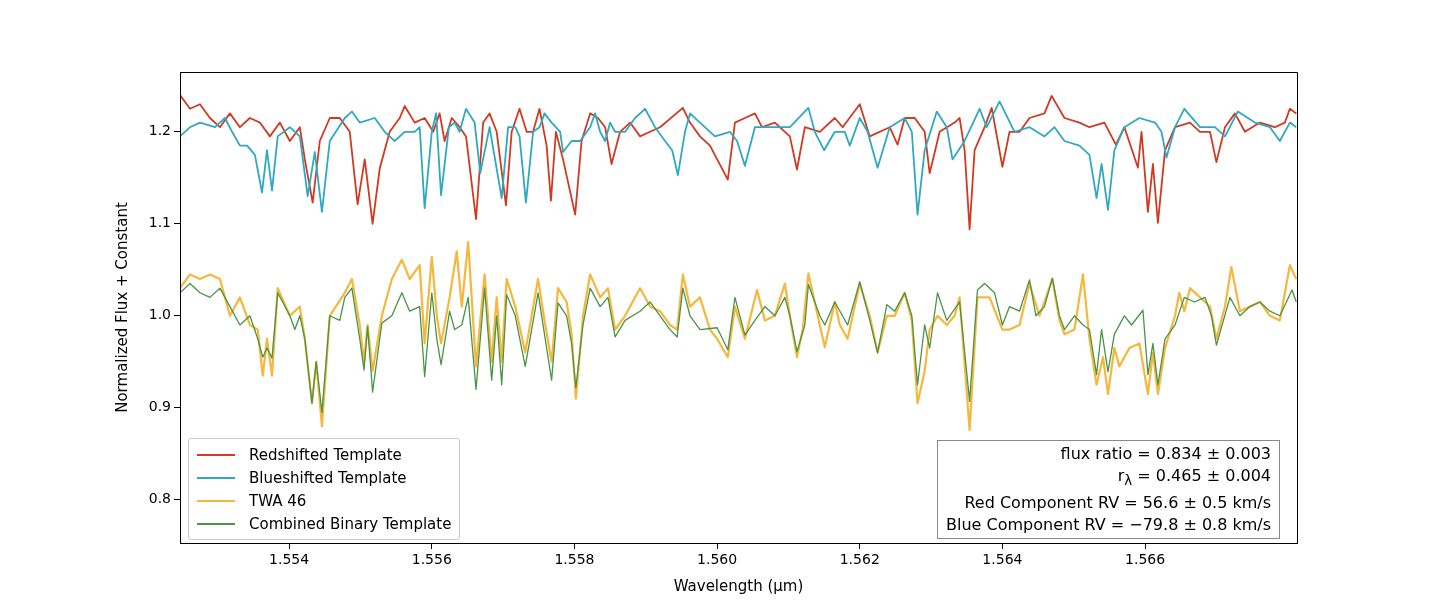  What do you see at coordinates (431, 559) in the screenshot?
I see `x-tick-label: 1.556` at bounding box center [431, 559].